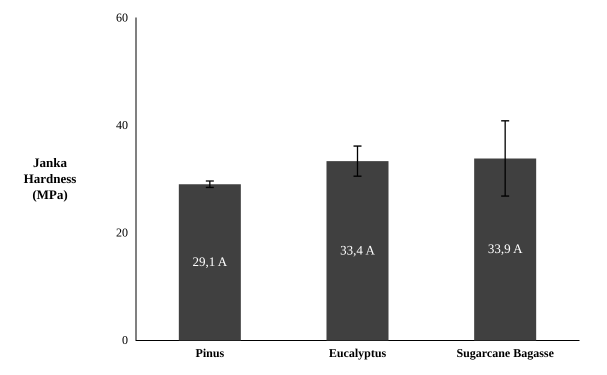 This screenshot has height=375, width=607. I want to click on x-tick-label: Eucalyptus, so click(357, 353).